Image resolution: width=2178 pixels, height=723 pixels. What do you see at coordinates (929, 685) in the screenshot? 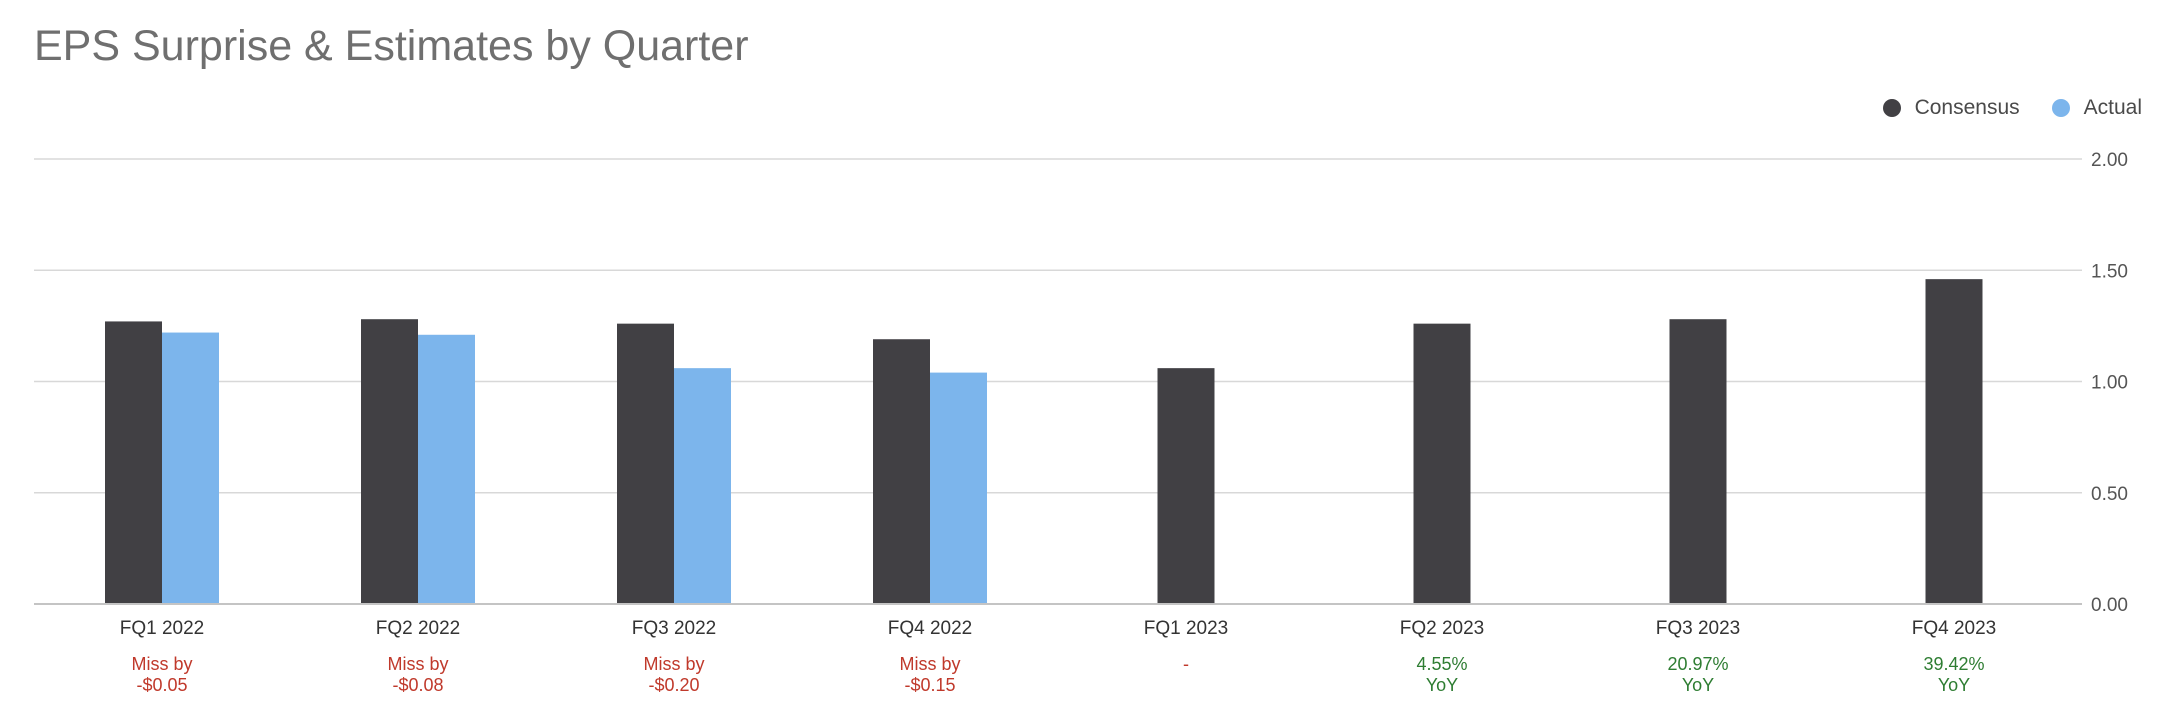
I see `surprise-note-line2: -$0.15` at bounding box center [929, 685].